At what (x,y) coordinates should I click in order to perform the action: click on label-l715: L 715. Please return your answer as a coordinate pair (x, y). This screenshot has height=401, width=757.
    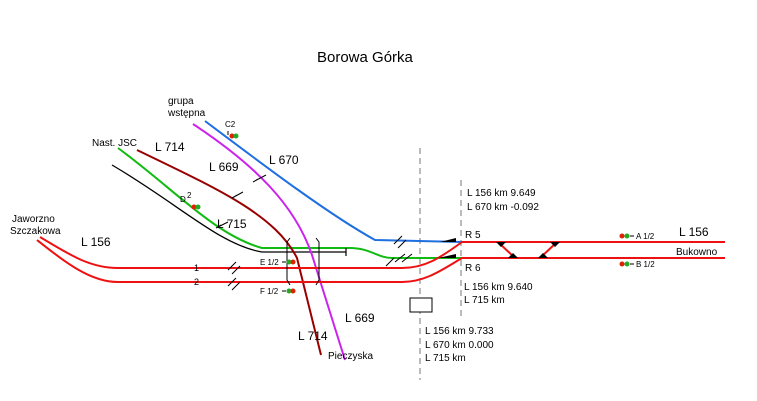
    Looking at the image, I should click on (232, 224).